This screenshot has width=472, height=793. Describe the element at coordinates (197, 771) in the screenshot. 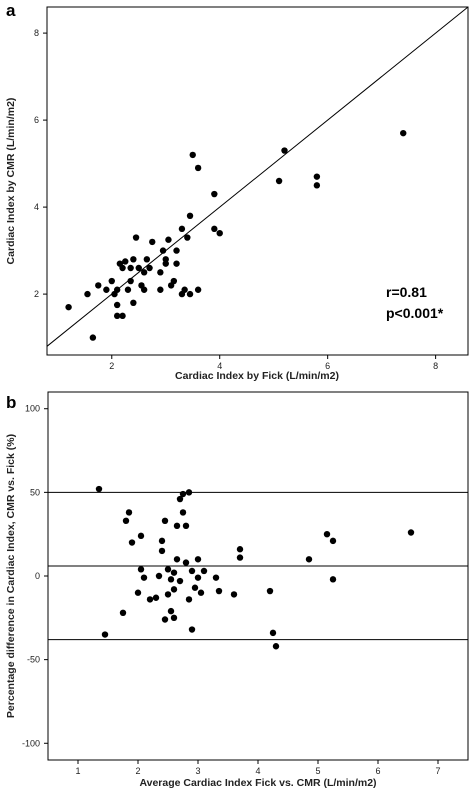

I see `x-tick-label: 3` at that location.